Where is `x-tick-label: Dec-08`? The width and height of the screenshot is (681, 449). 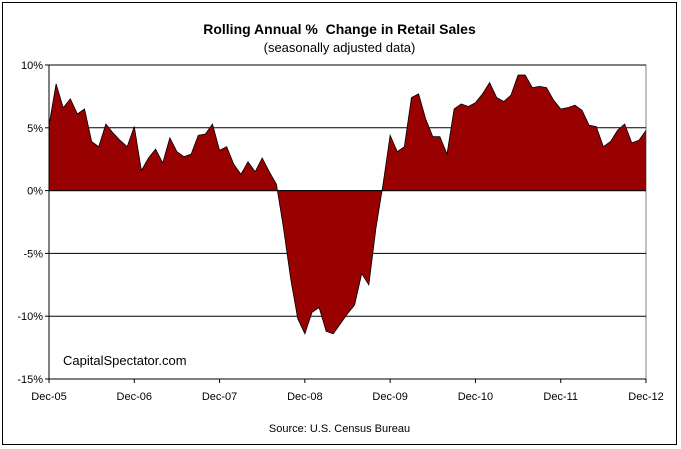
x-tick-label: Dec-08 is located at coordinates (304, 397).